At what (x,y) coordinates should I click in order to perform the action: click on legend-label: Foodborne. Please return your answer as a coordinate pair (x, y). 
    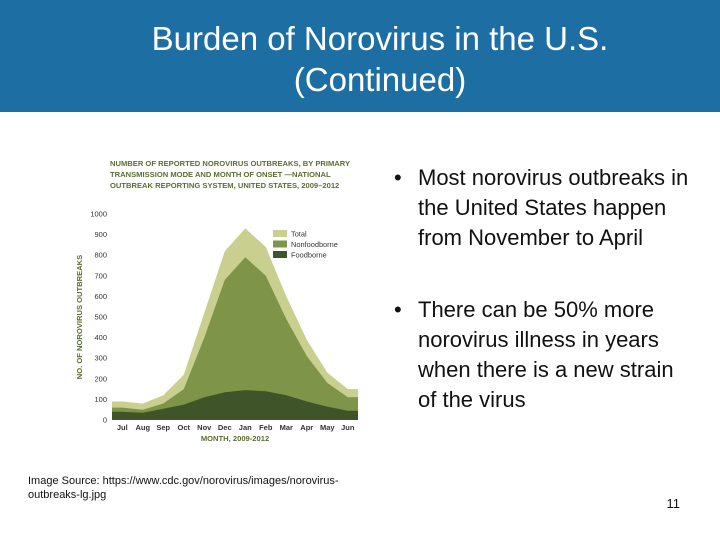
    Looking at the image, I should click on (309, 255).